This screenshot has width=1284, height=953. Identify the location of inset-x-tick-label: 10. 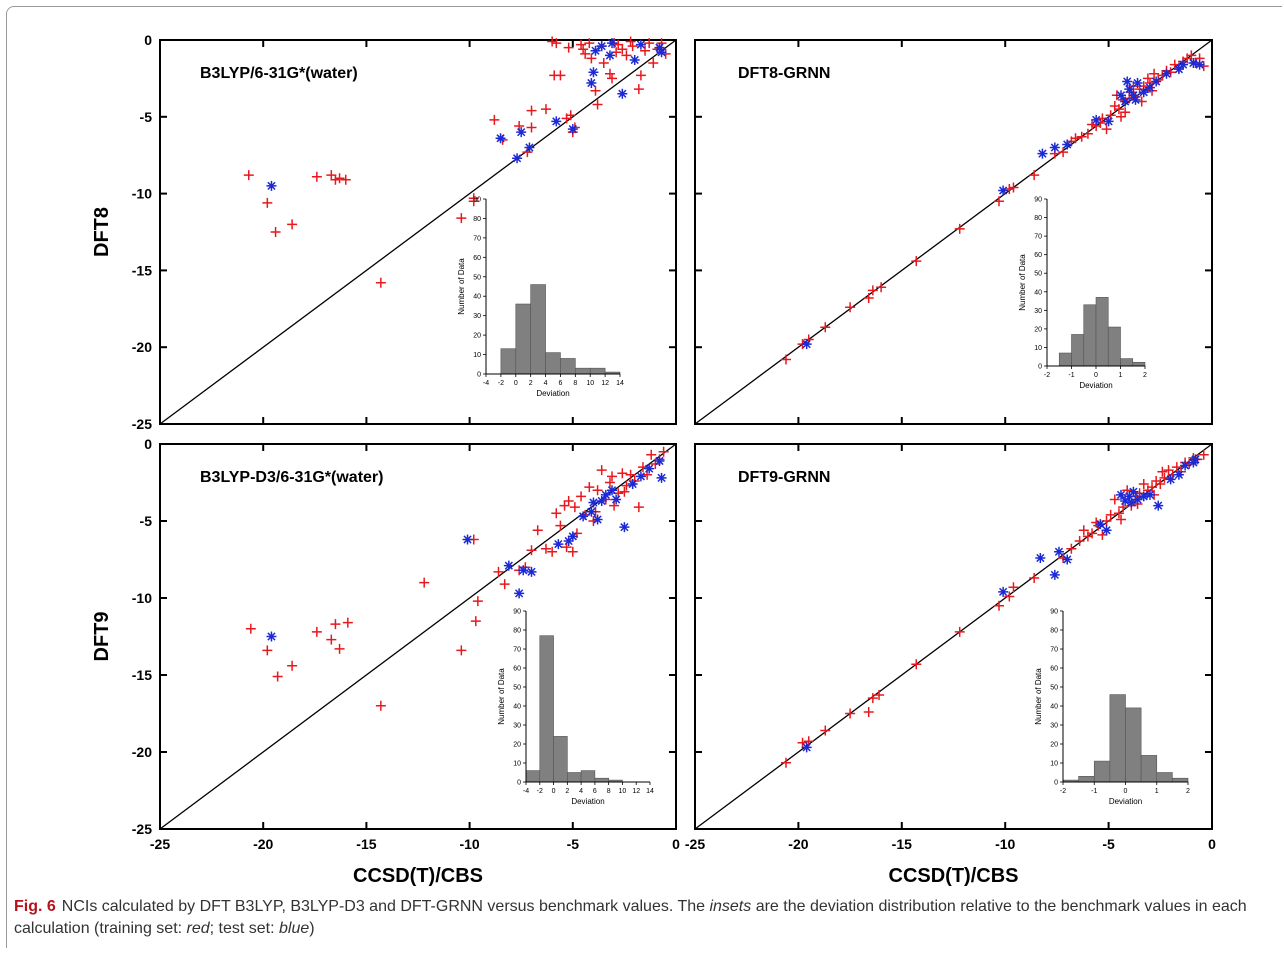
(623, 791).